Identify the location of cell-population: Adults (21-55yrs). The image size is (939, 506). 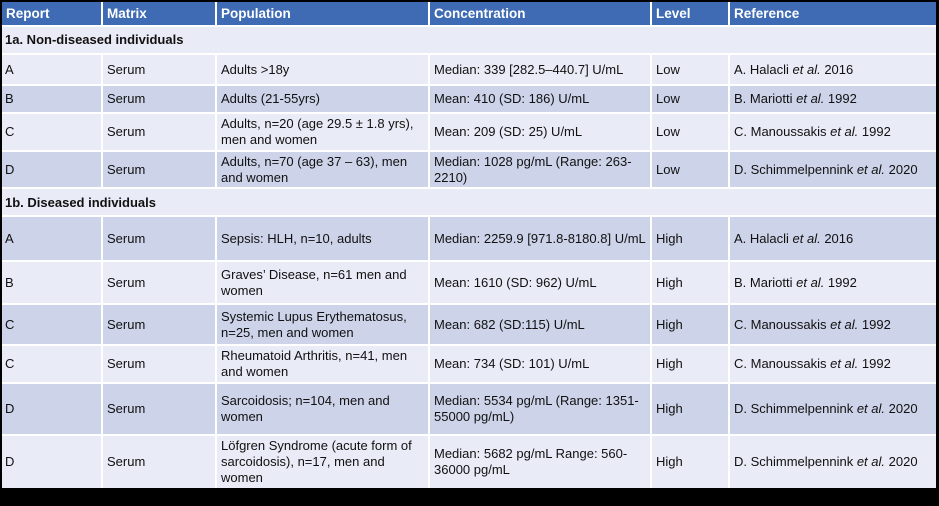
(323, 99).